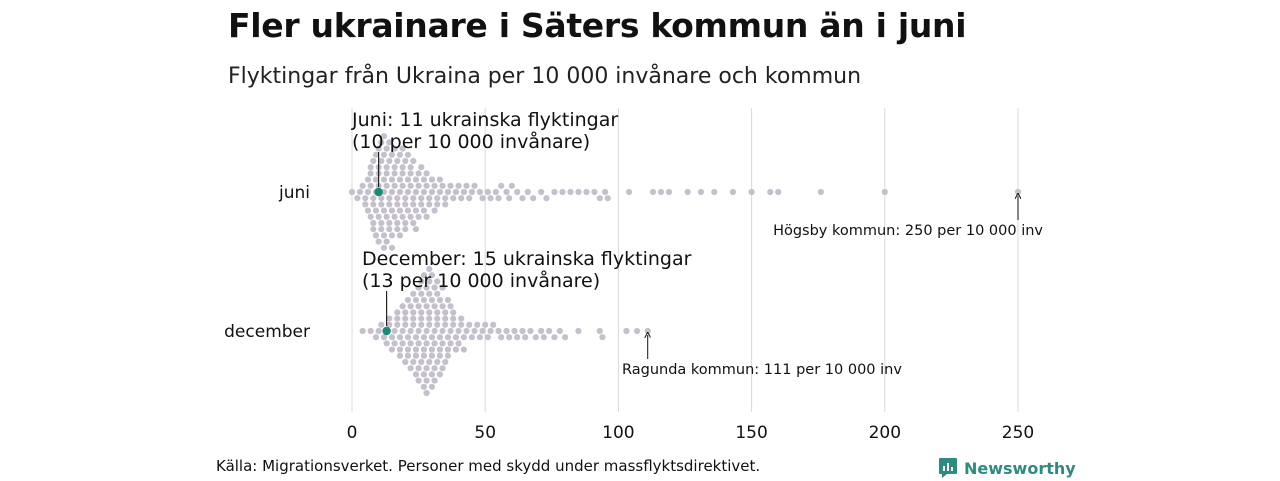 This screenshot has height=481, width=1280. What do you see at coordinates (527, 259) in the screenshot?
I see `highlight-label: December: 15 ukrainska flyktingar` at bounding box center [527, 259].